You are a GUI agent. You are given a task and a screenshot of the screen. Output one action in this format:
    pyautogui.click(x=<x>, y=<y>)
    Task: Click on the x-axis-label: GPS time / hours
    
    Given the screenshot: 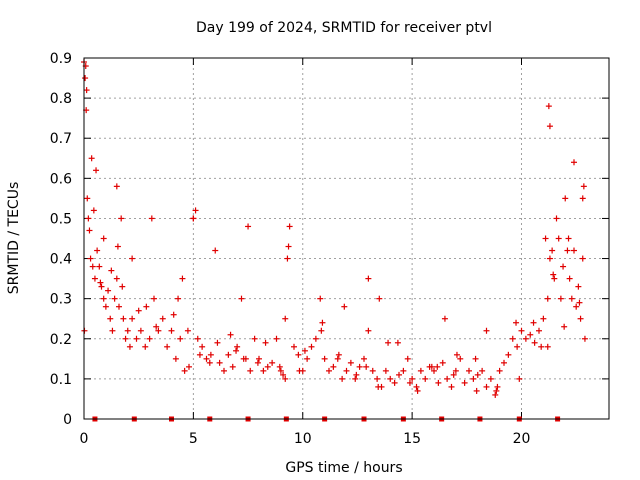 What is the action you would take?
    pyautogui.click(x=343, y=468)
    